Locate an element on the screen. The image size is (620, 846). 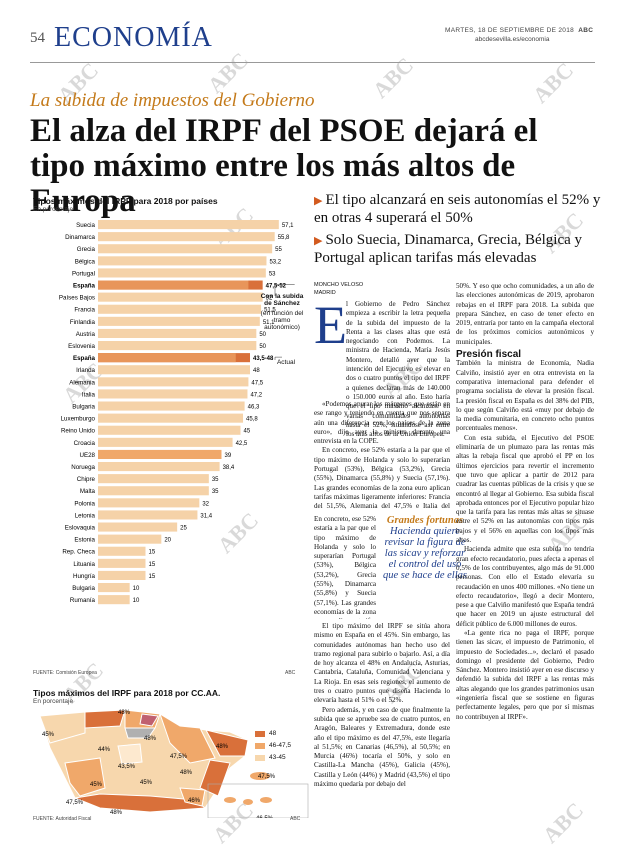
bar-category-label: Polonia is located at coordinates (84, 503).